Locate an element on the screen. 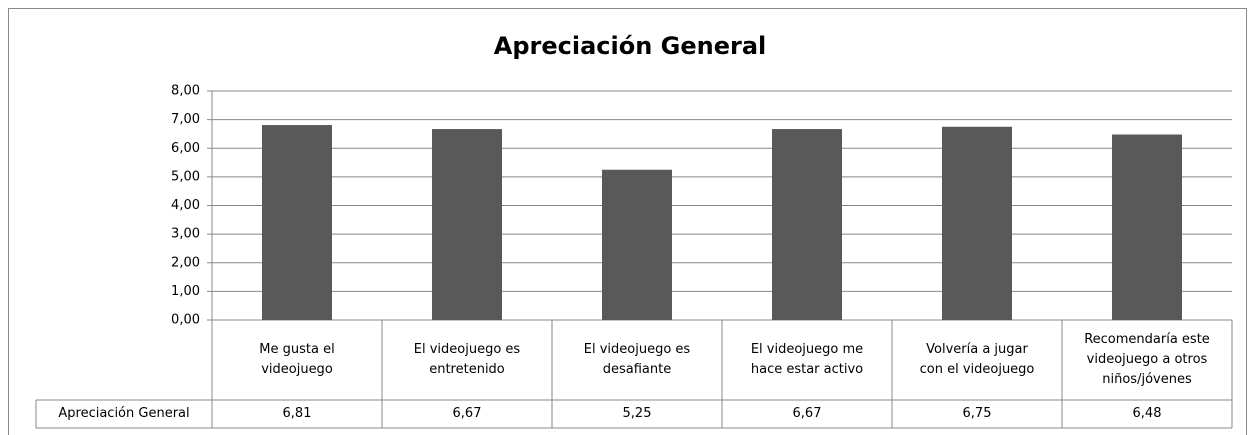 This screenshot has height=435, width=1248. y-tick-label: 6,00 is located at coordinates (185, 148).